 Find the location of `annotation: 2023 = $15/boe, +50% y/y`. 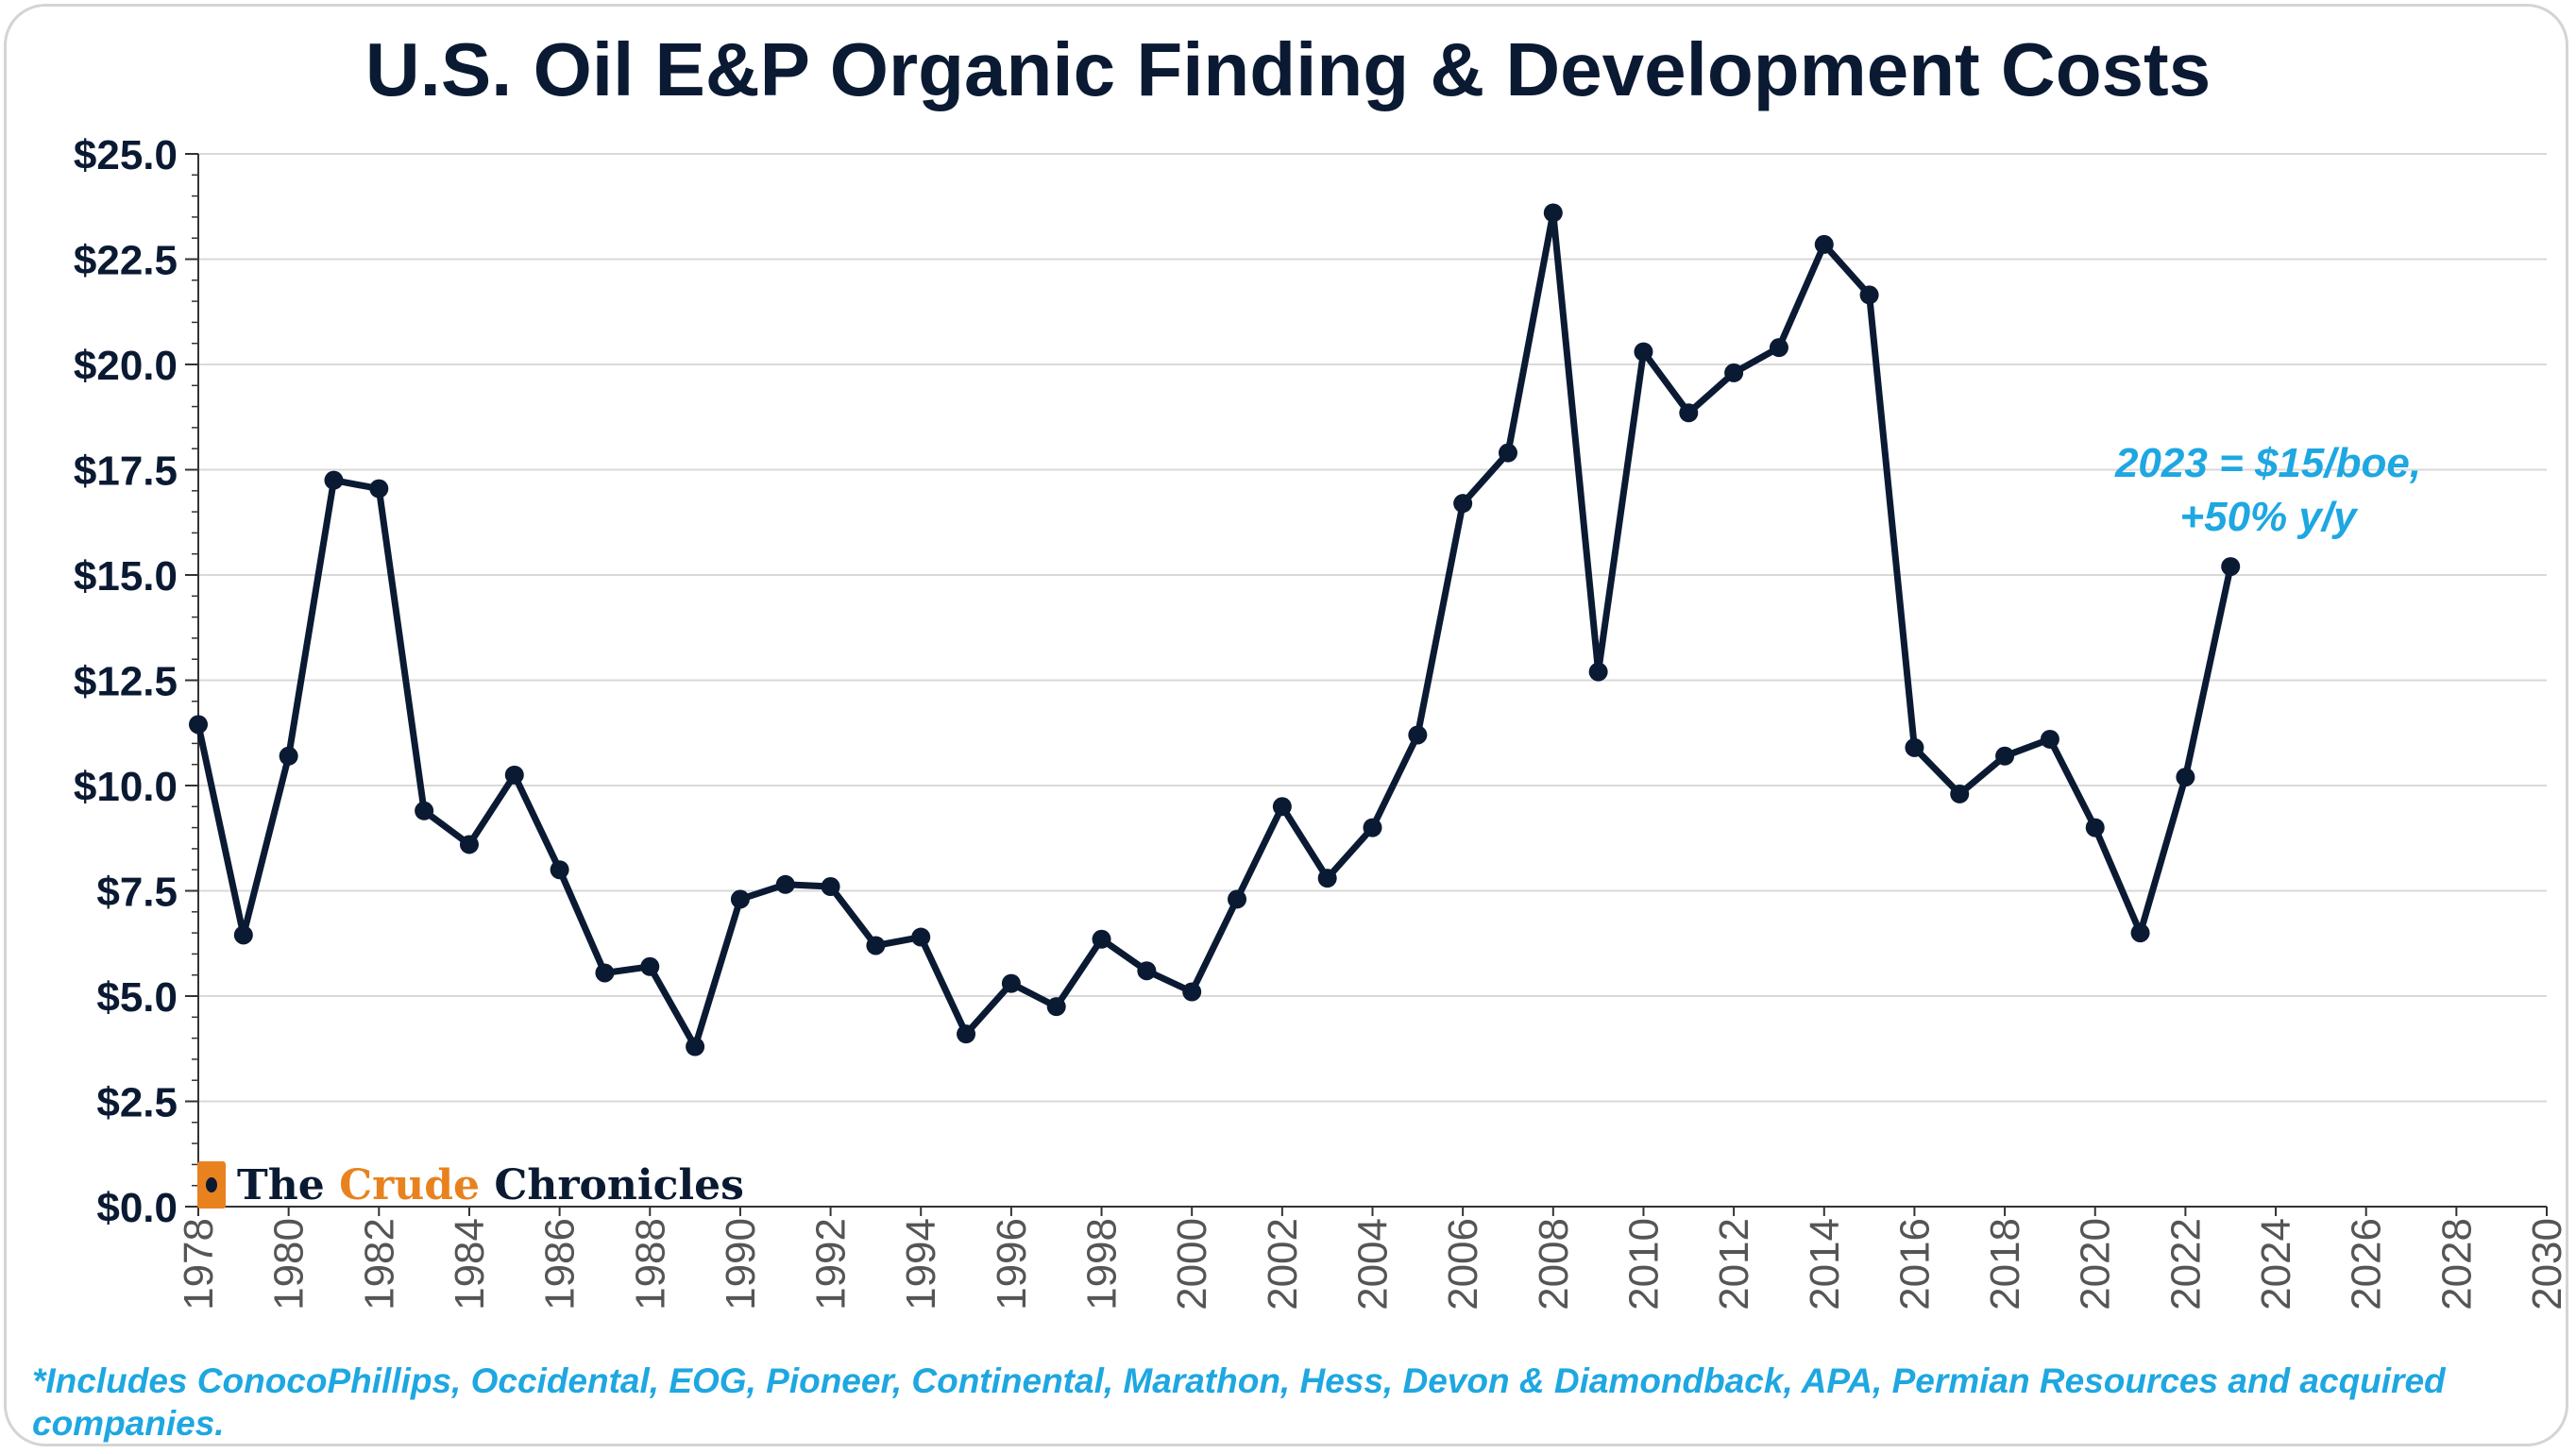

annotation: 2023 = $15/boe, +50% y/y is located at coordinates (2267, 490).